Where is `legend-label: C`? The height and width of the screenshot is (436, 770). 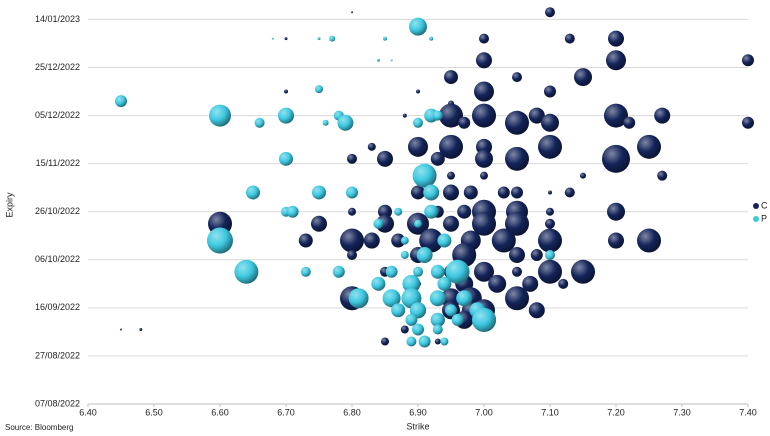 legend-label: C is located at coordinates (764, 205).